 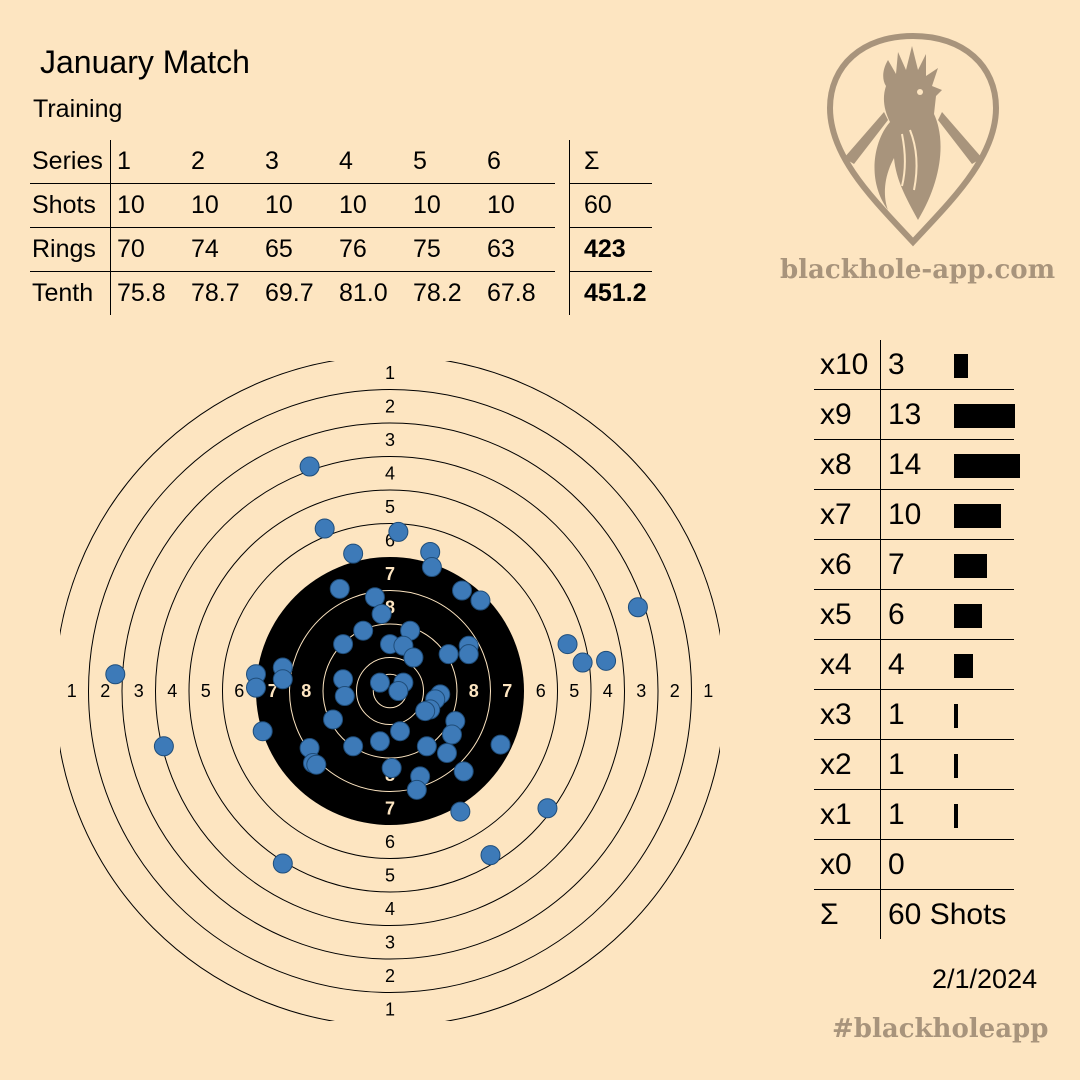 I want to click on distribution-row: x8 14, so click(x=917, y=465).